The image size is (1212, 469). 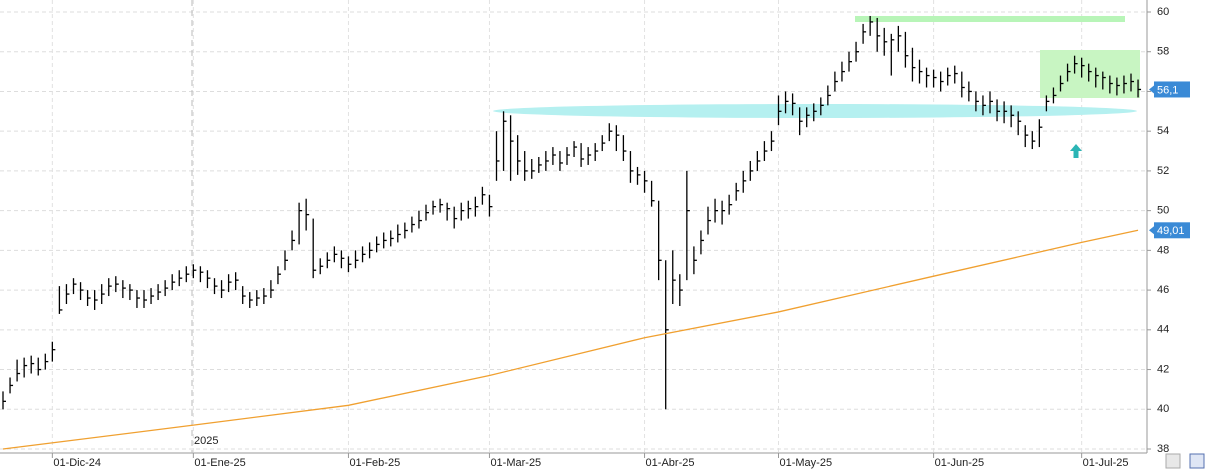 I want to click on toolbar-button, so click(x=1173, y=461).